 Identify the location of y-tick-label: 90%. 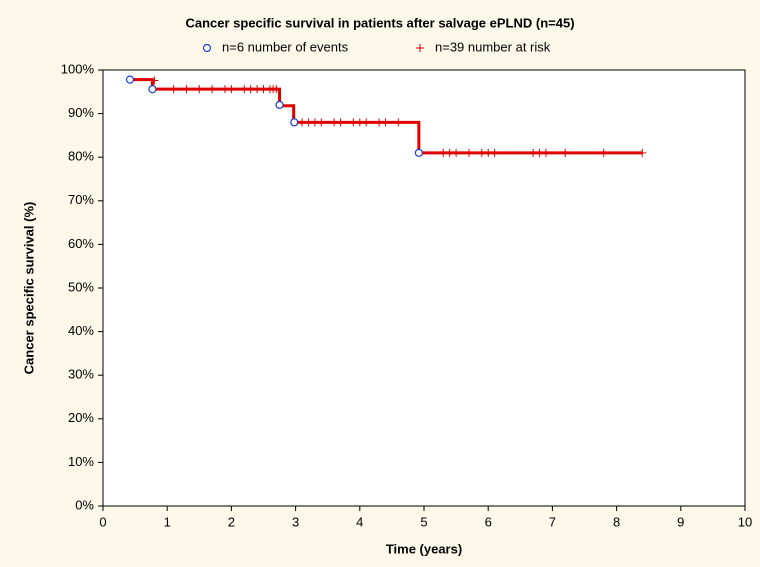
(81, 112).